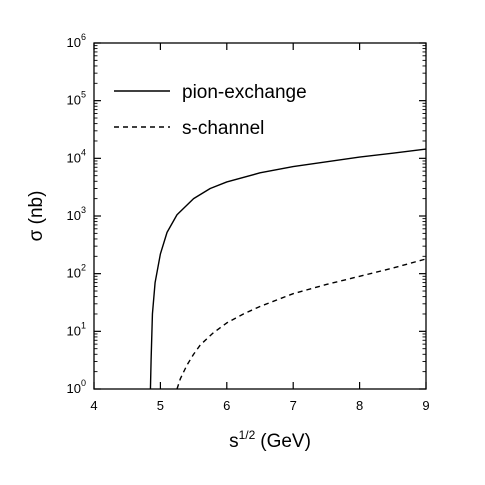  Describe the element at coordinates (36, 216) in the screenshot. I see `y-axis-title: σ (nb)` at that location.